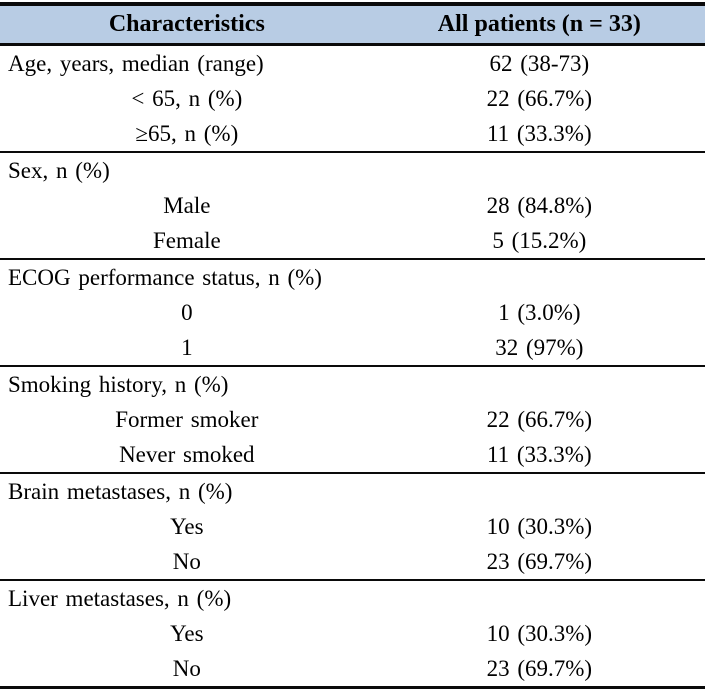 This screenshot has width=705, height=699. Describe the element at coordinates (352, 133) in the screenshot. I see `table-row: ≥65, n (%) 11 (33.3%)` at that location.